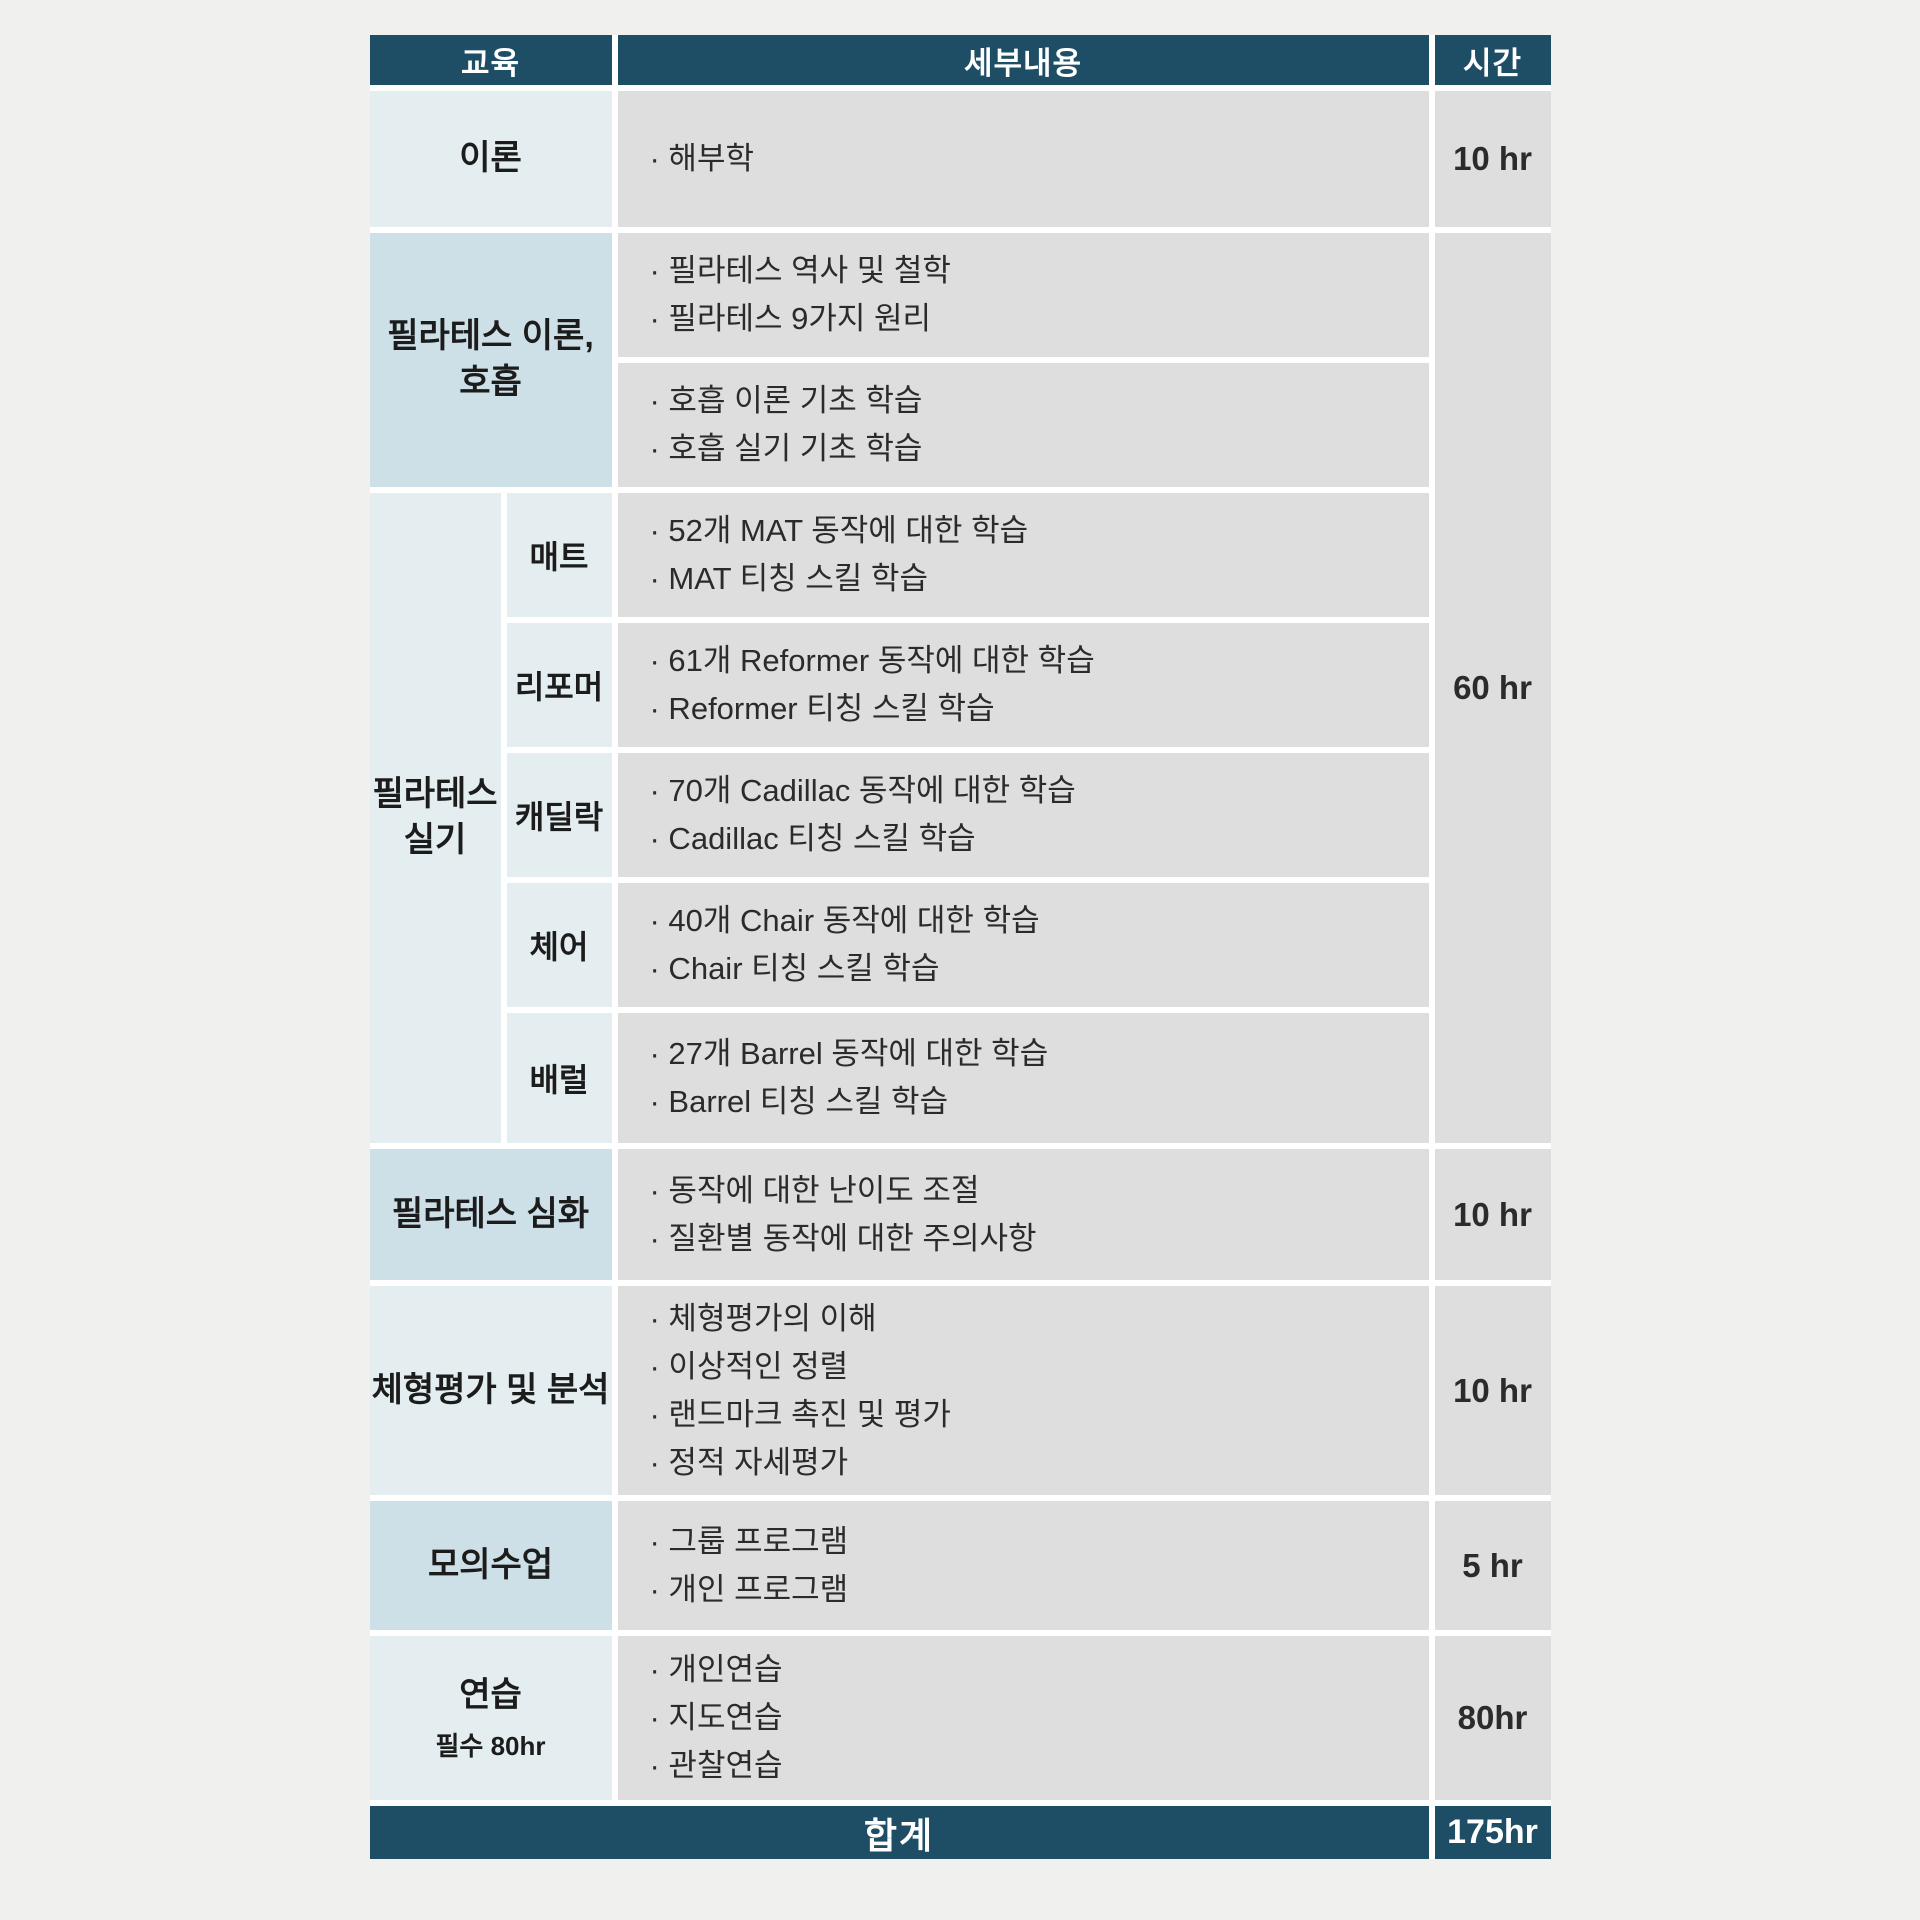 This screenshot has height=1920, width=1920. Describe the element at coordinates (1023, 945) in the screenshot. I see `detail-chair: · 40개 Chair 동작에 대한 학습 · Chair 티칭 스킬 학습` at that location.